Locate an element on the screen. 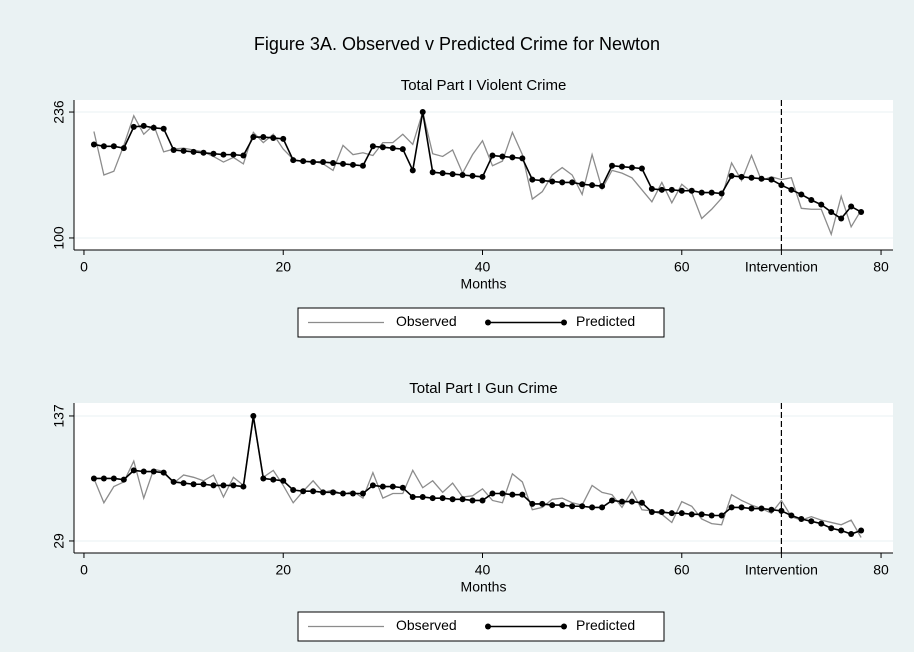 Image resolution: width=914 pixels, height=652 pixels. x-tick-label: 0 is located at coordinates (84, 267).